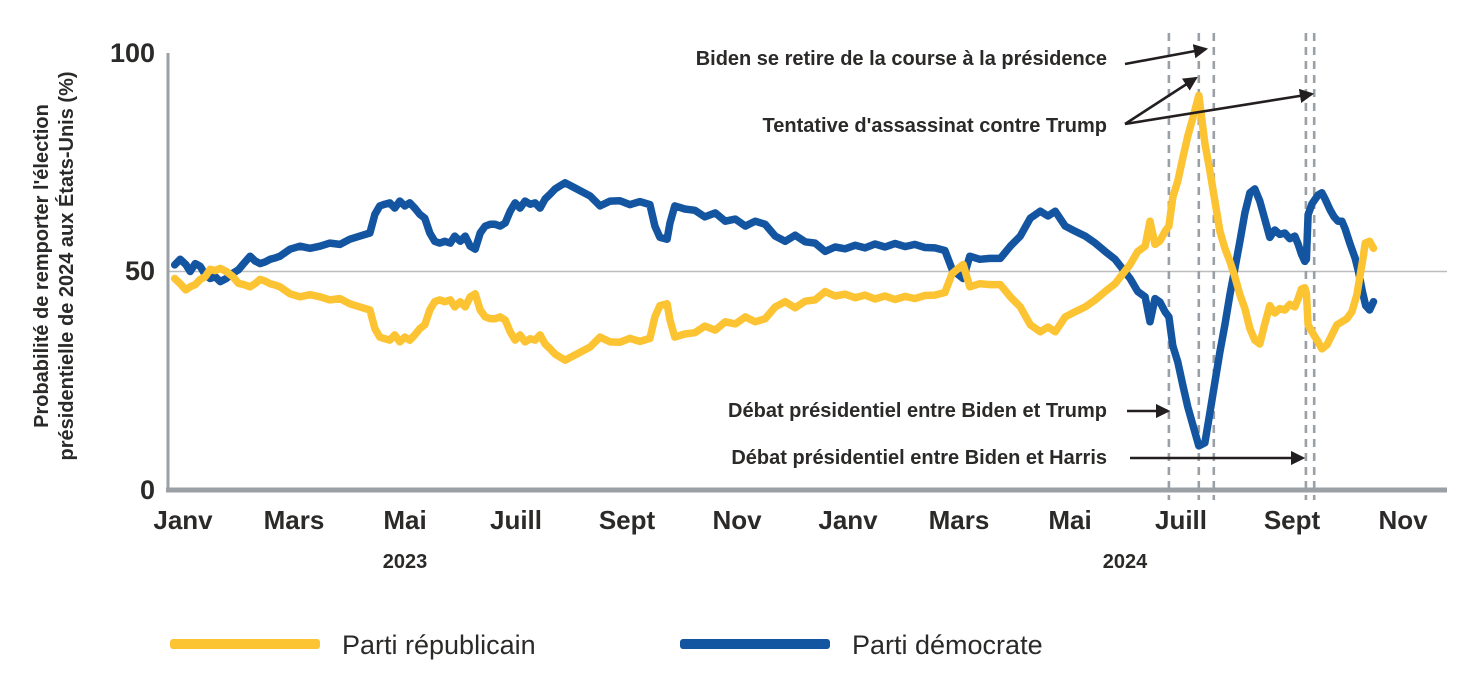  What do you see at coordinates (1403, 520) in the screenshot?
I see `x-tick-nov-2024: Nov` at bounding box center [1403, 520].